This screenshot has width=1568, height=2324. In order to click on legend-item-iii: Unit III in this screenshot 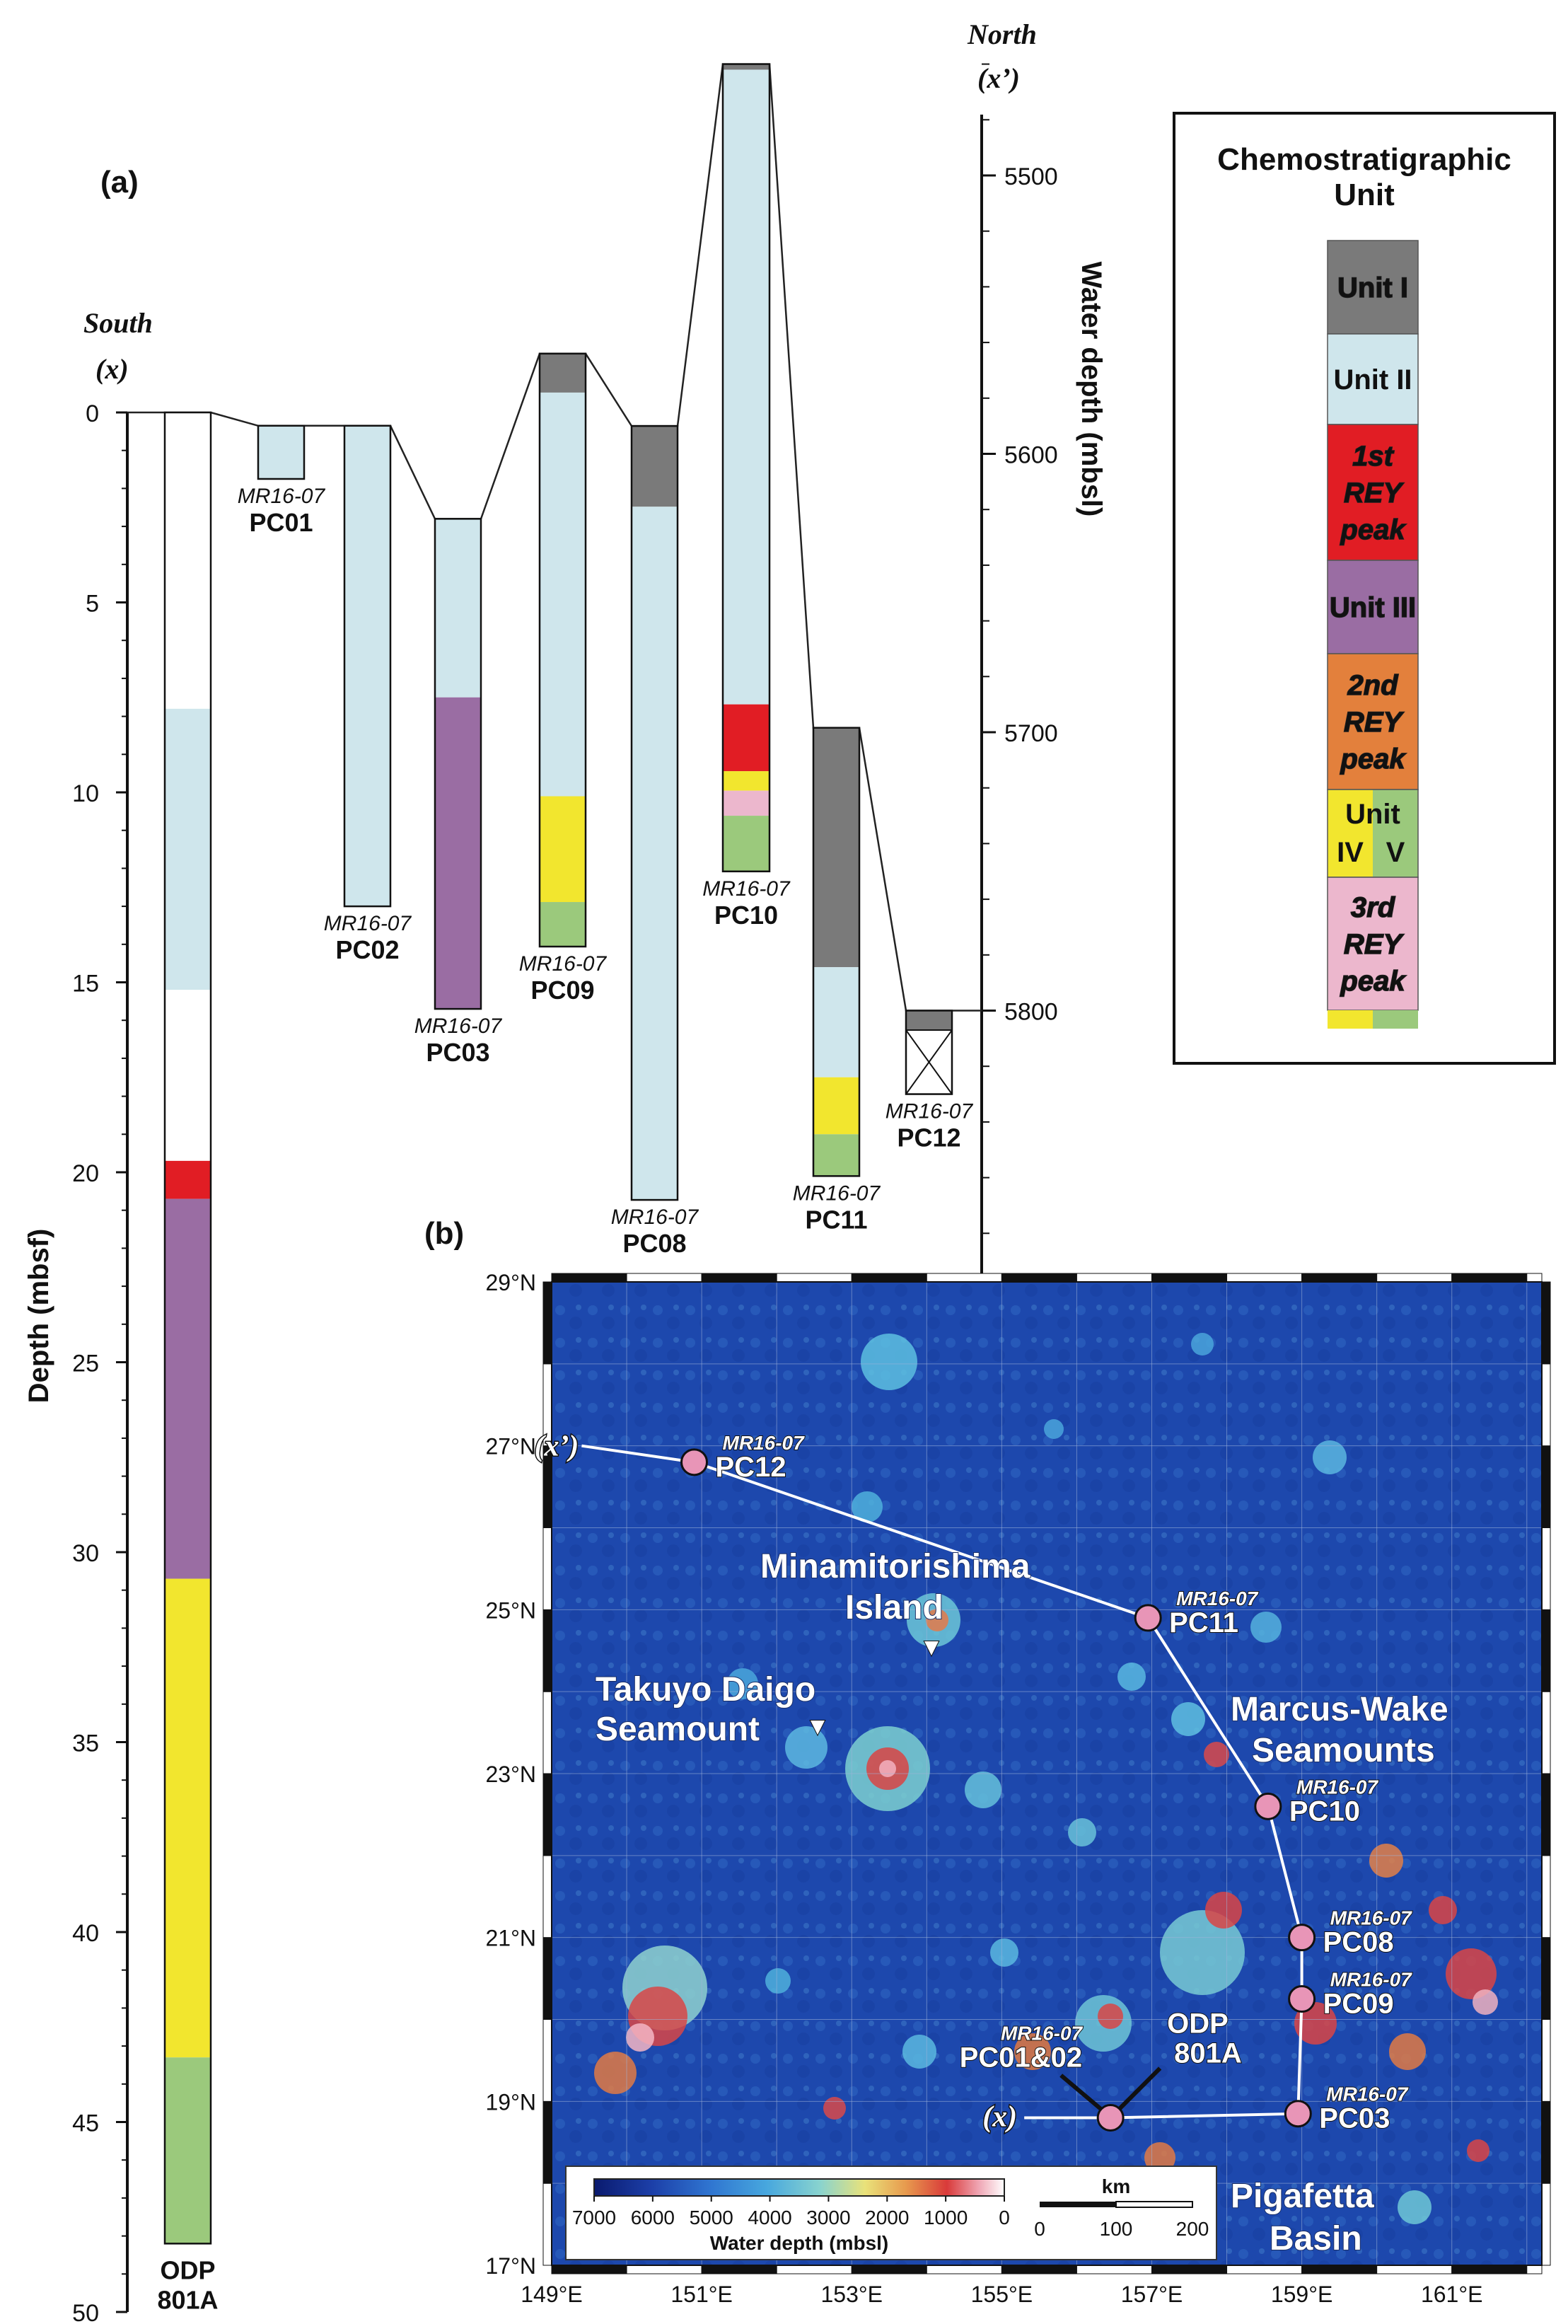, I will do `click(1373, 607)`.